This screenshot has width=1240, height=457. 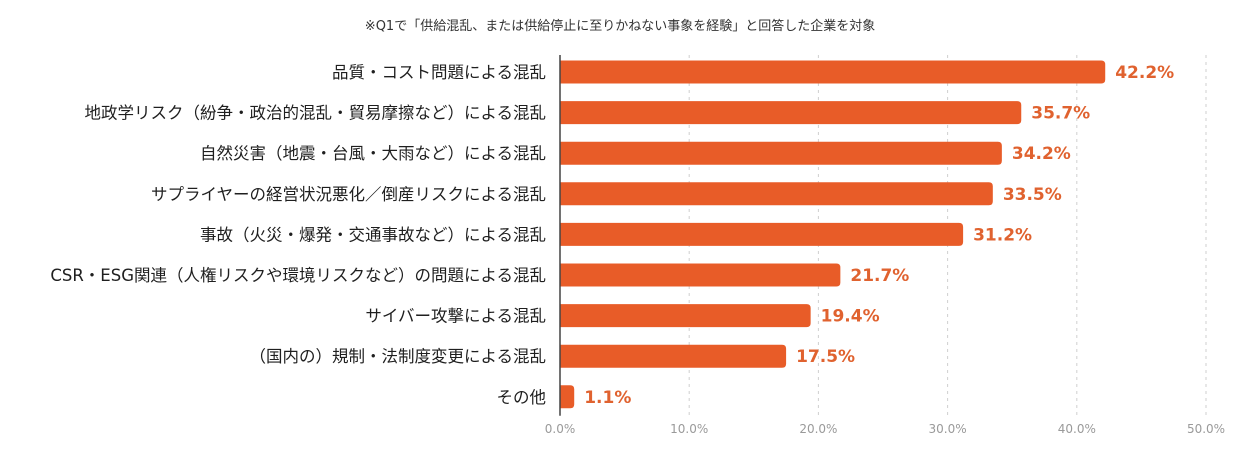 What do you see at coordinates (1206, 429) in the screenshot?
I see `x-tick-label: 50.0%` at bounding box center [1206, 429].